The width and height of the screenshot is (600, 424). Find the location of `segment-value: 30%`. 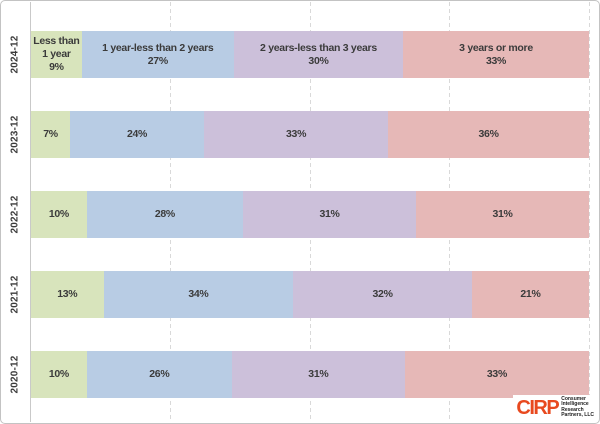

segment-value: 30% is located at coordinates (318, 60).